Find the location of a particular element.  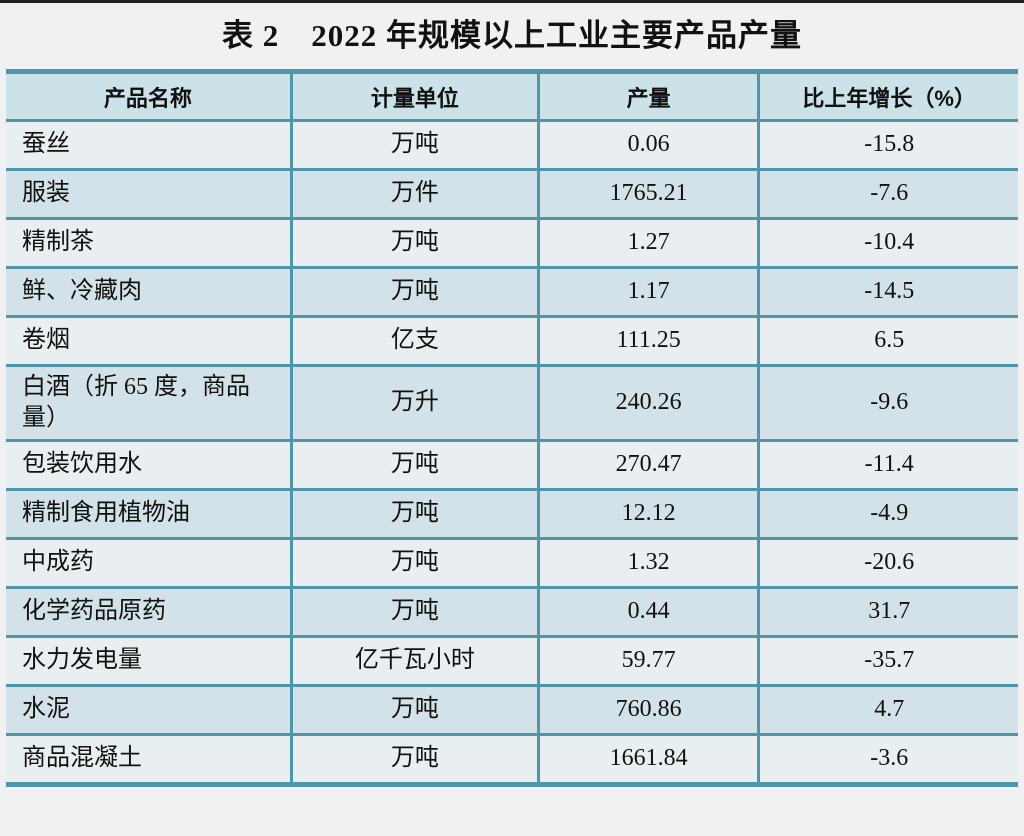

product-name-cell: 精制茶 is located at coordinates (149, 243).